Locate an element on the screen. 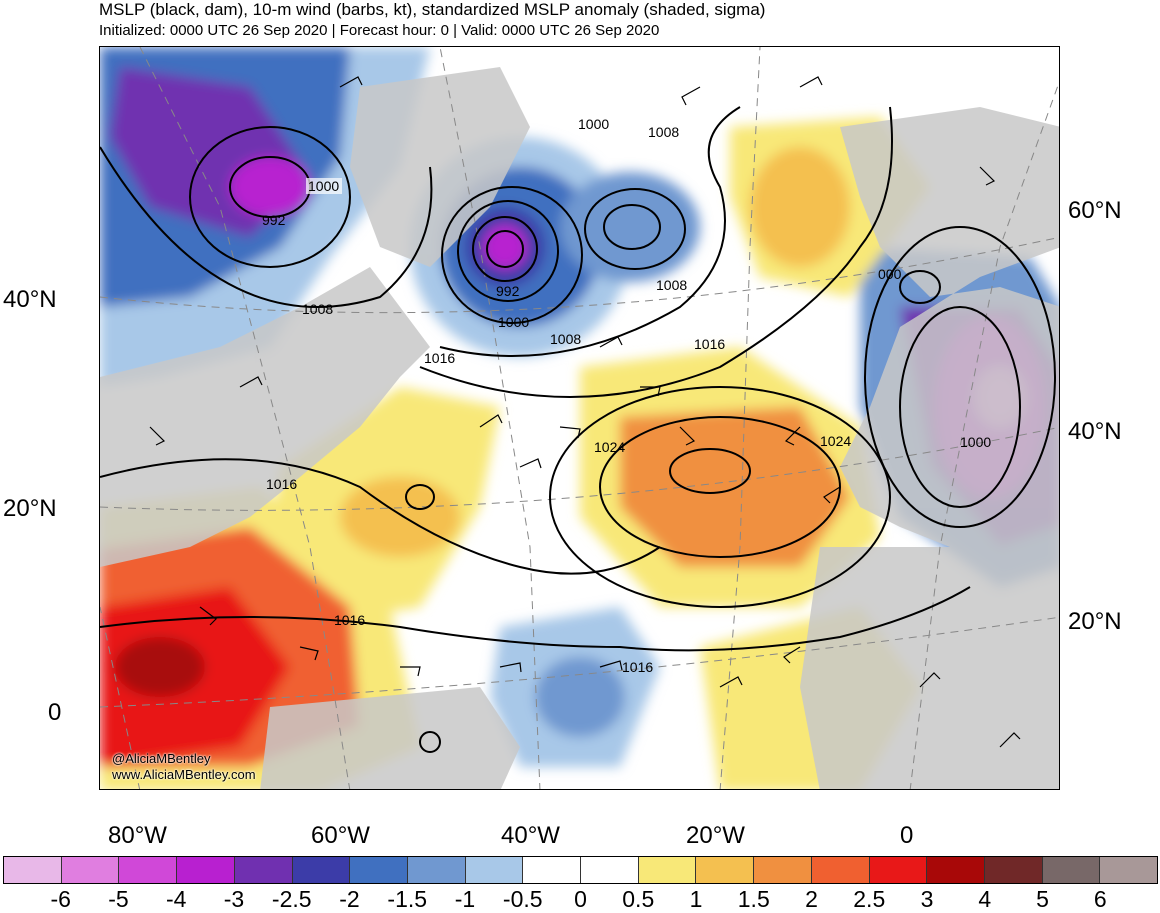 Image resolution: width=1160 pixels, height=913 pixels. credit-text: @AliciaMBentley www.AliciaMBentley.com is located at coordinates (184, 767).